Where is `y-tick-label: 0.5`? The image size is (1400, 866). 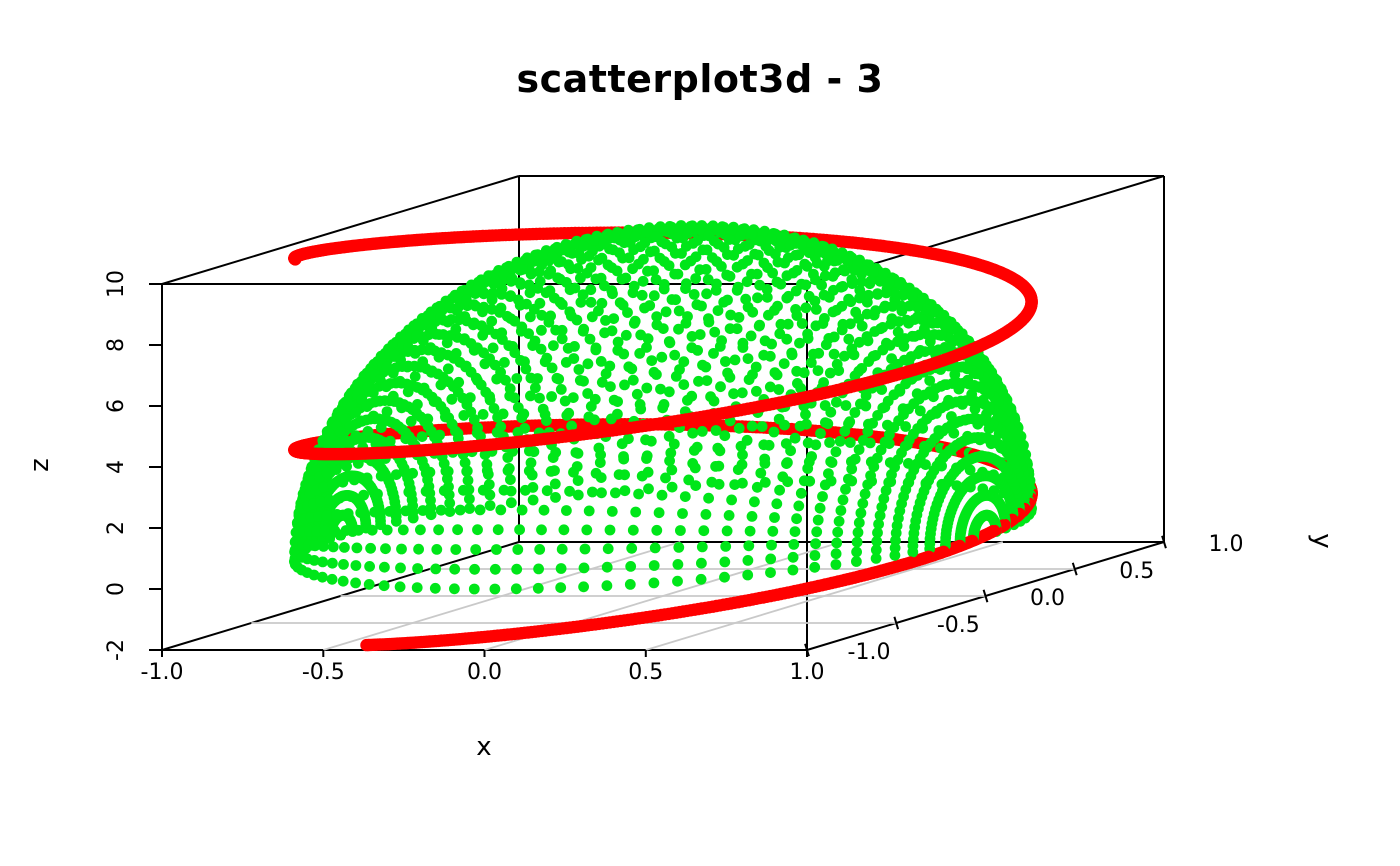
y-tick-label: 0.5 is located at coordinates (1136, 571).